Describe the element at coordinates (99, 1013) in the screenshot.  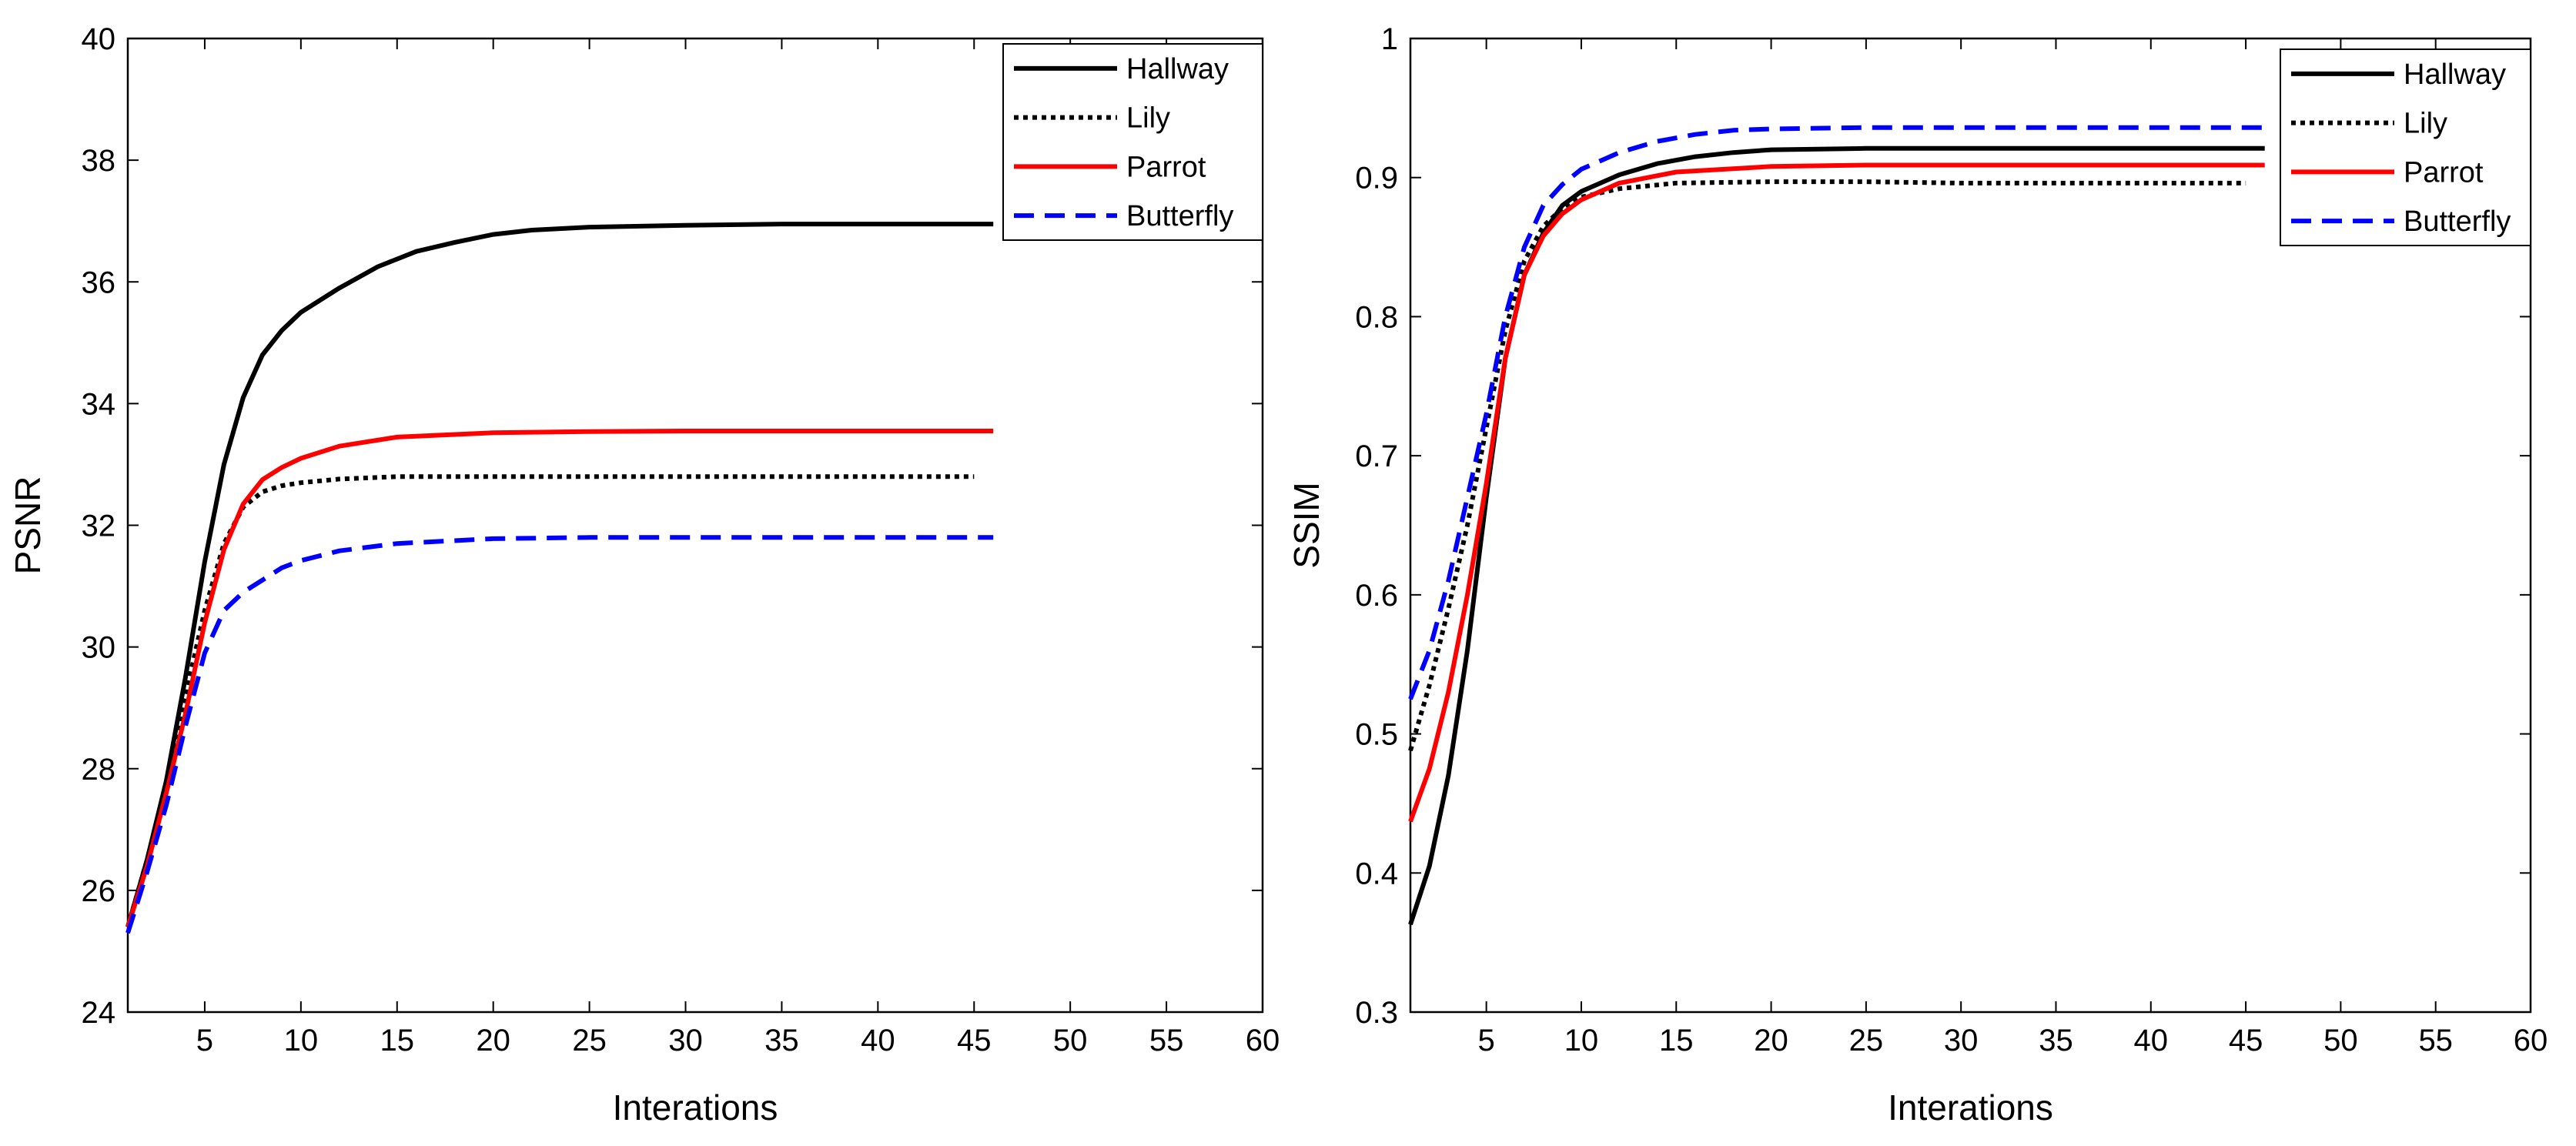
I see `y-tick-label: 24` at that location.